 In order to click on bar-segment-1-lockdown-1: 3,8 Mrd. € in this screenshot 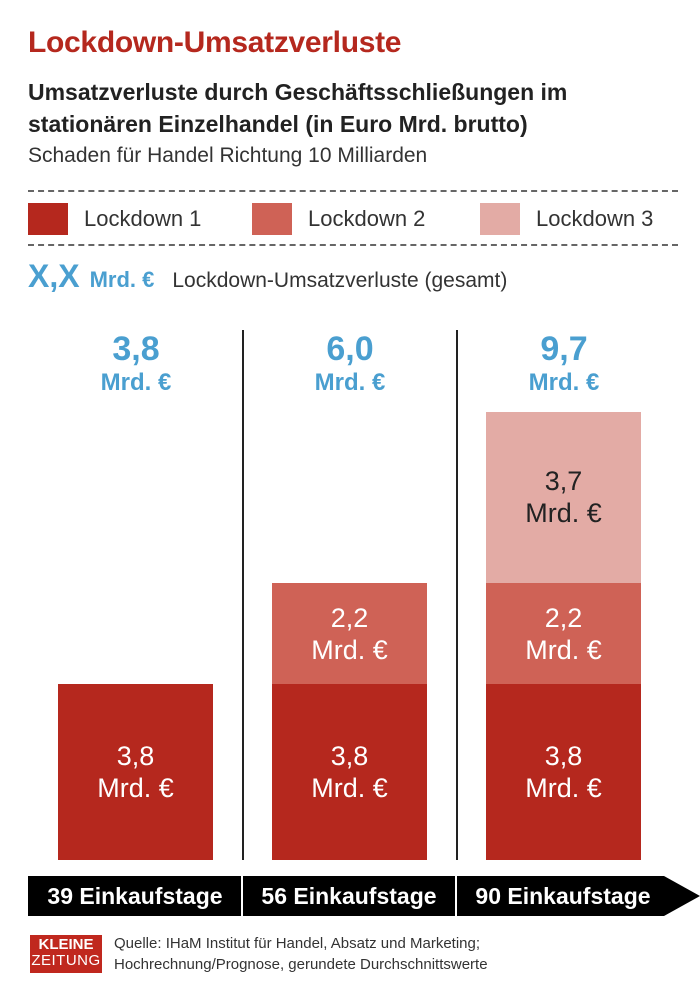, I will do `click(135, 772)`.